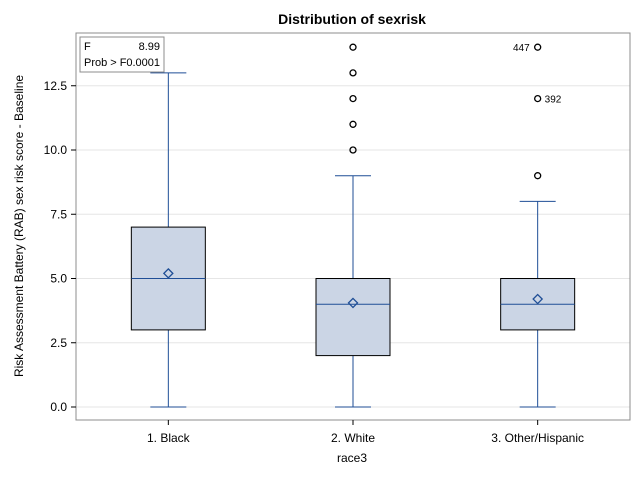  Describe the element at coordinates (521, 48) in the screenshot. I see `outlier-label: 447` at that location.